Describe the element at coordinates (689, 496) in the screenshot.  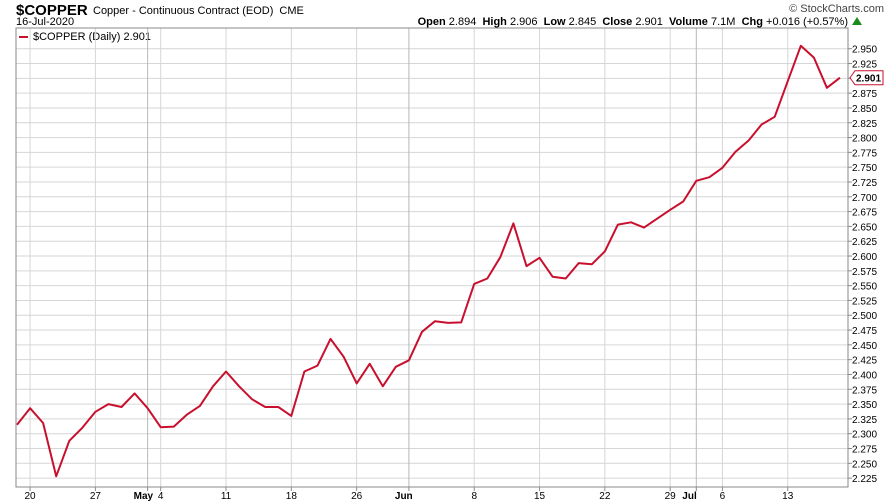
I see `x-tick-label: Jul` at that location.